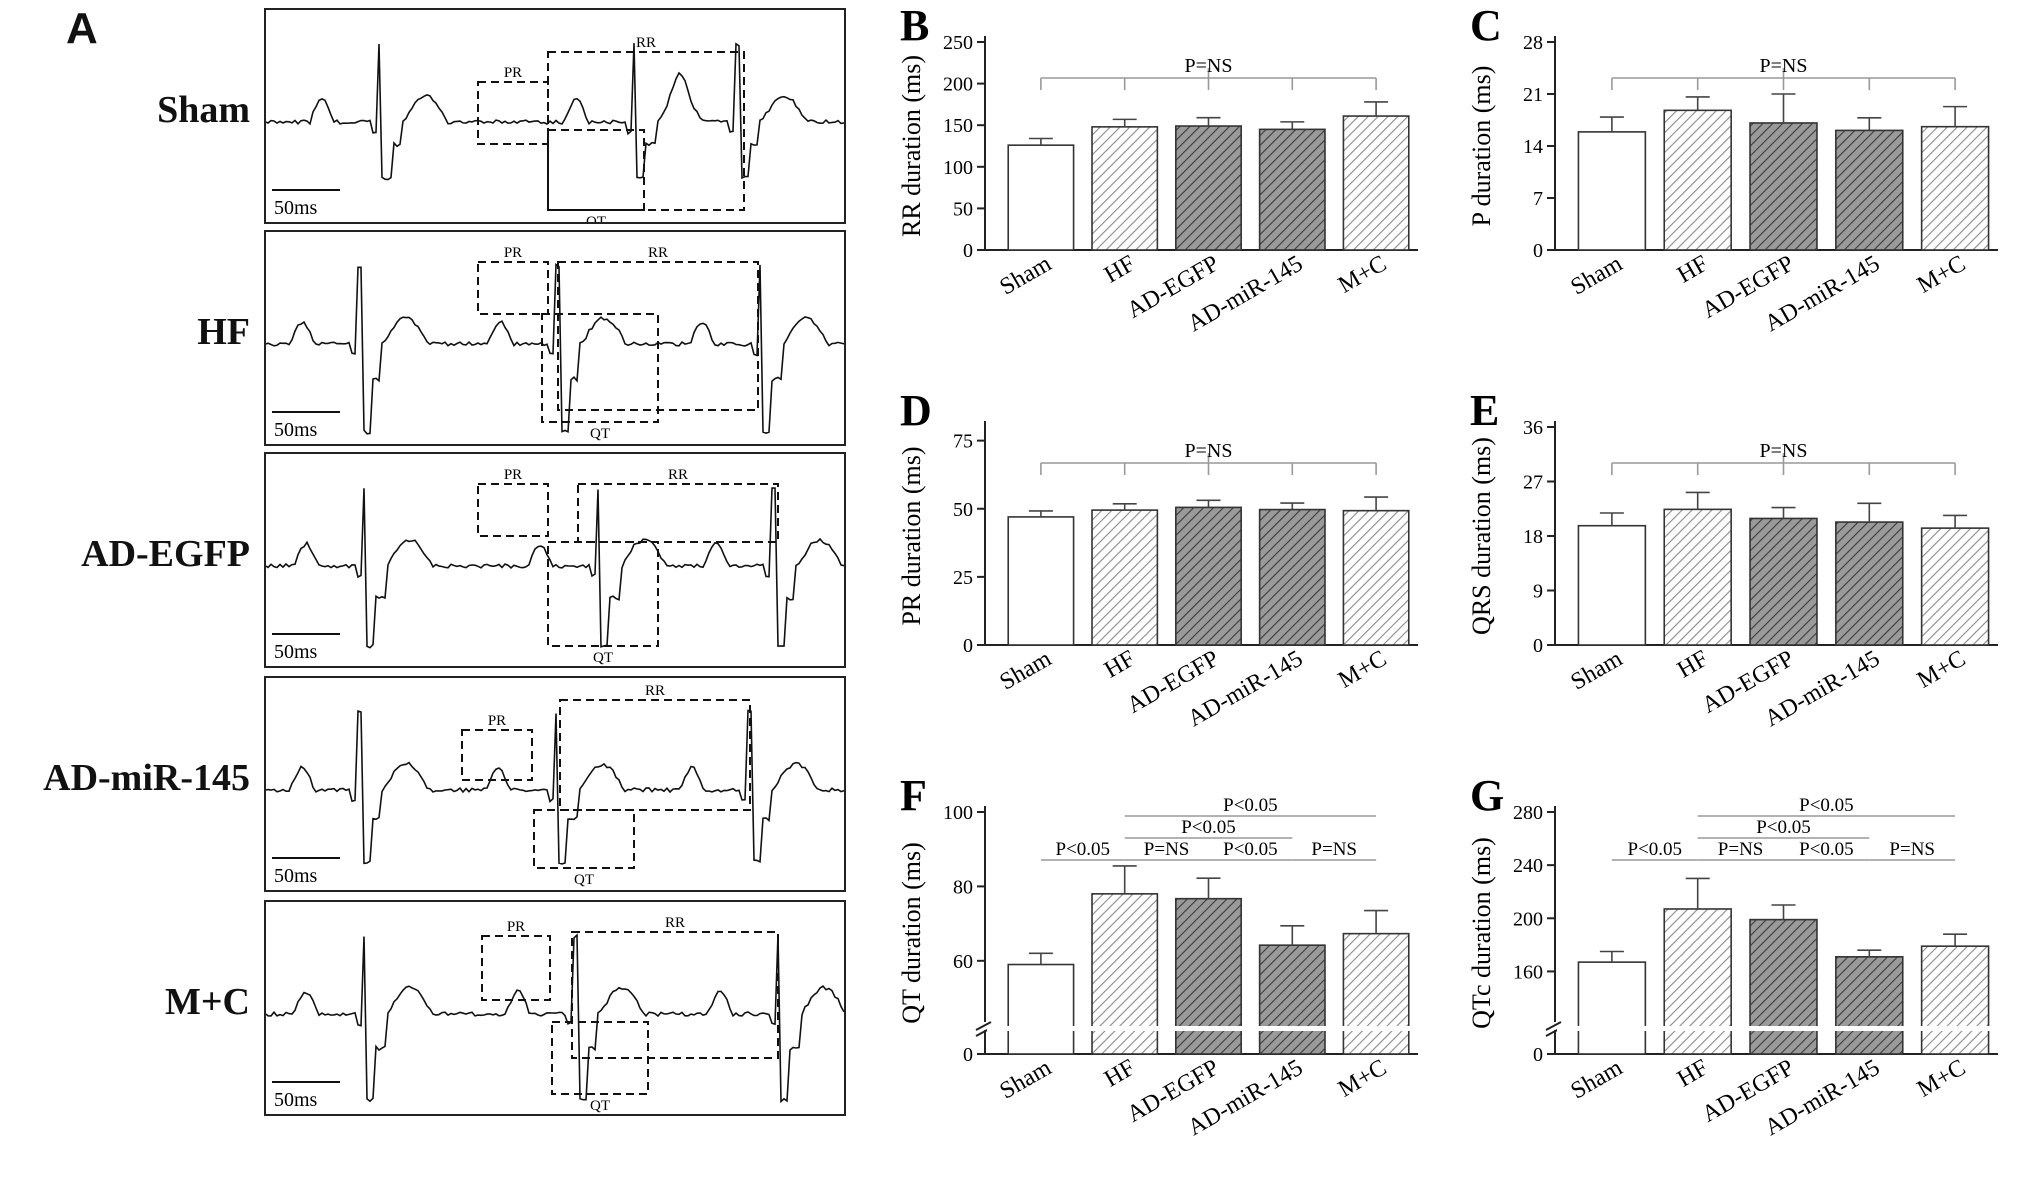 The image size is (2020, 1199). What do you see at coordinates (1487, 795) in the screenshot?
I see `panel-letter: G` at bounding box center [1487, 795].